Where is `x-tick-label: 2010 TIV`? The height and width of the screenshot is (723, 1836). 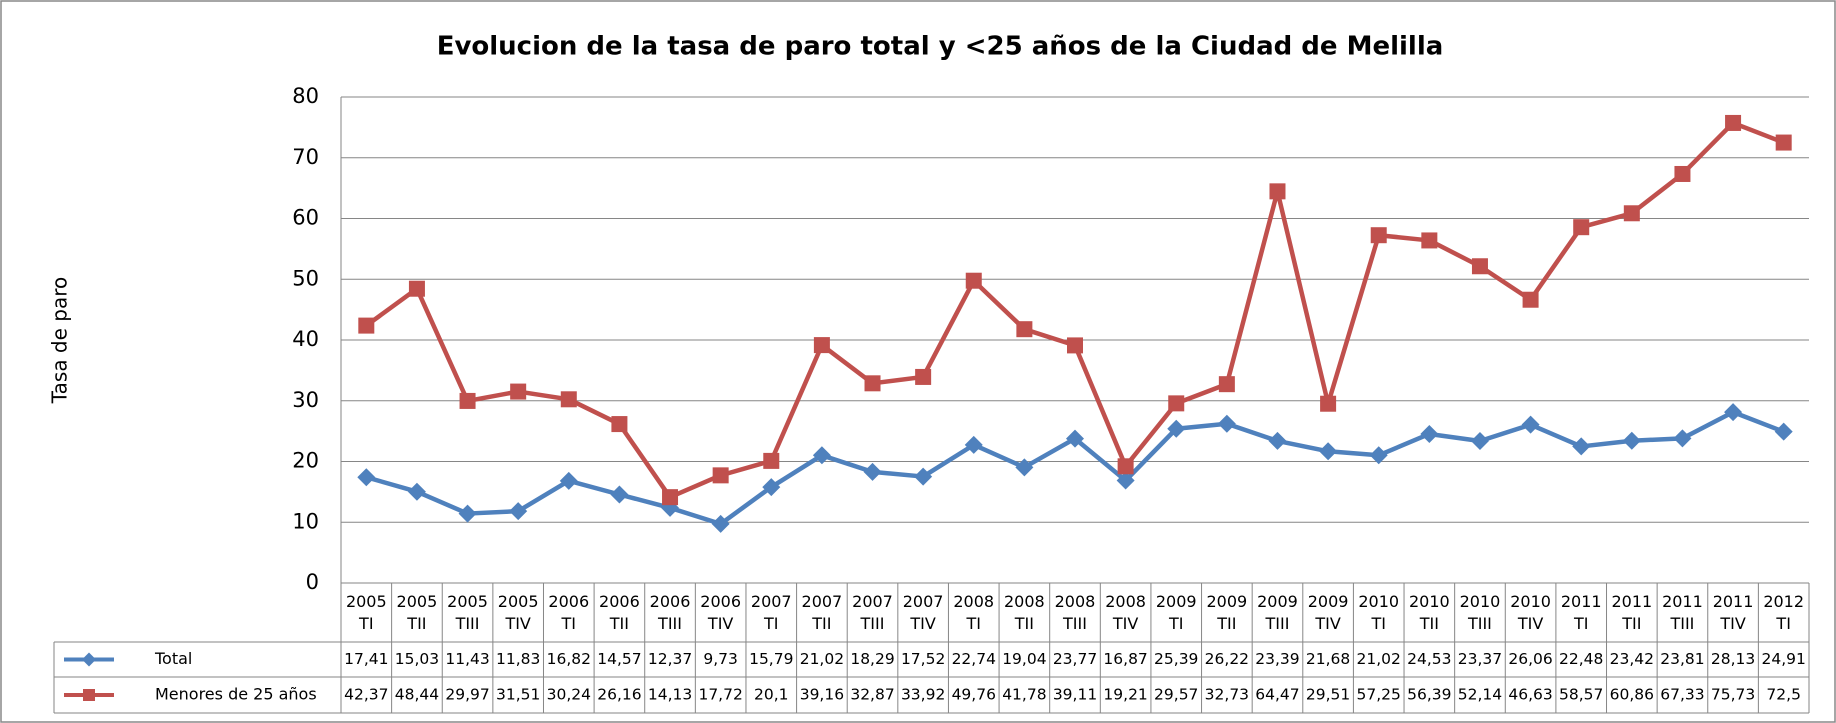
x-tick-label: 2010 TIV is located at coordinates (1530, 612).